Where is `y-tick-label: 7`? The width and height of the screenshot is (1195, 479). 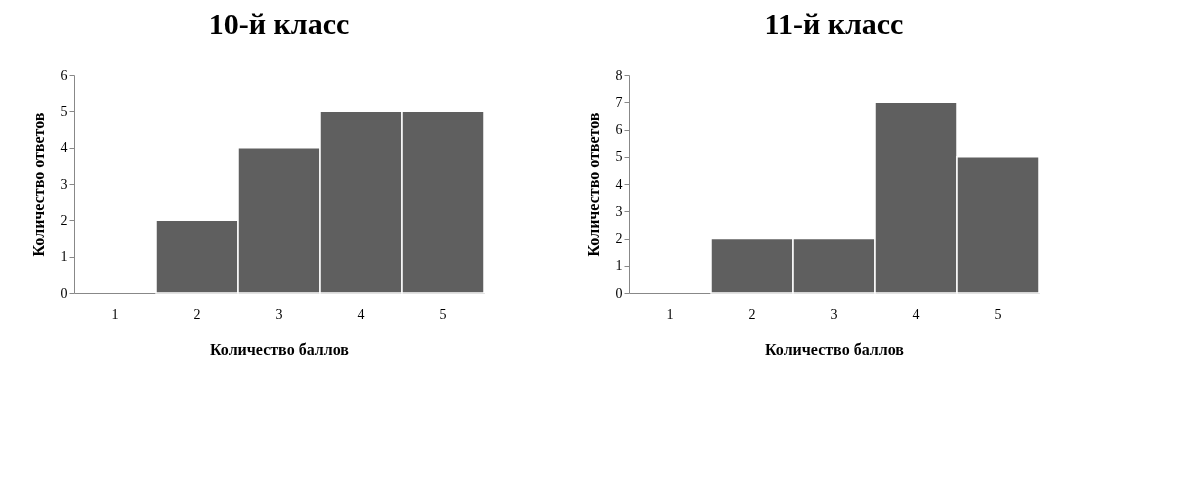 y-tick-label: 7 is located at coordinates (619, 102).